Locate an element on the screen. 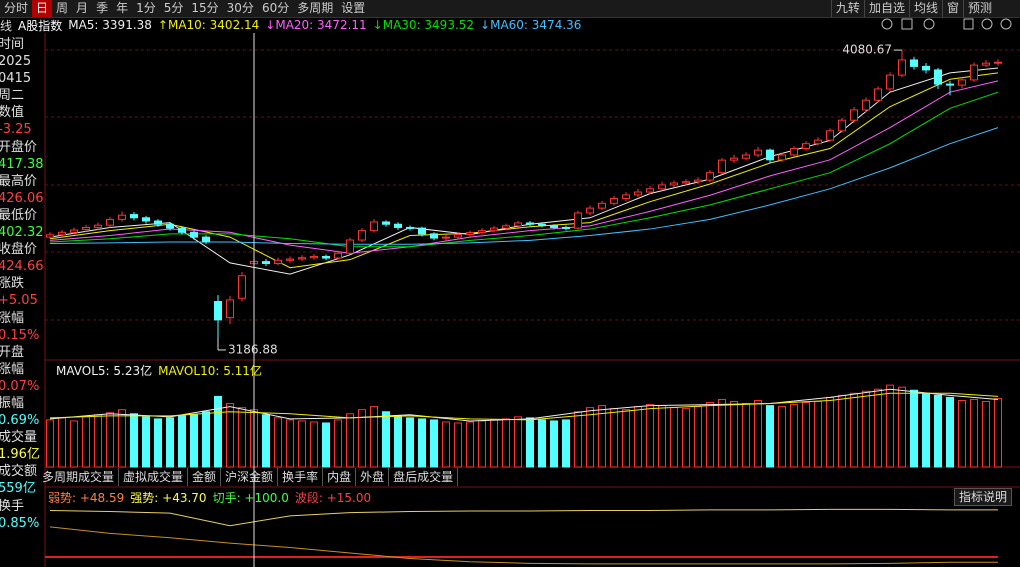  volume-tab: 盘后成交量 is located at coordinates (424, 477).